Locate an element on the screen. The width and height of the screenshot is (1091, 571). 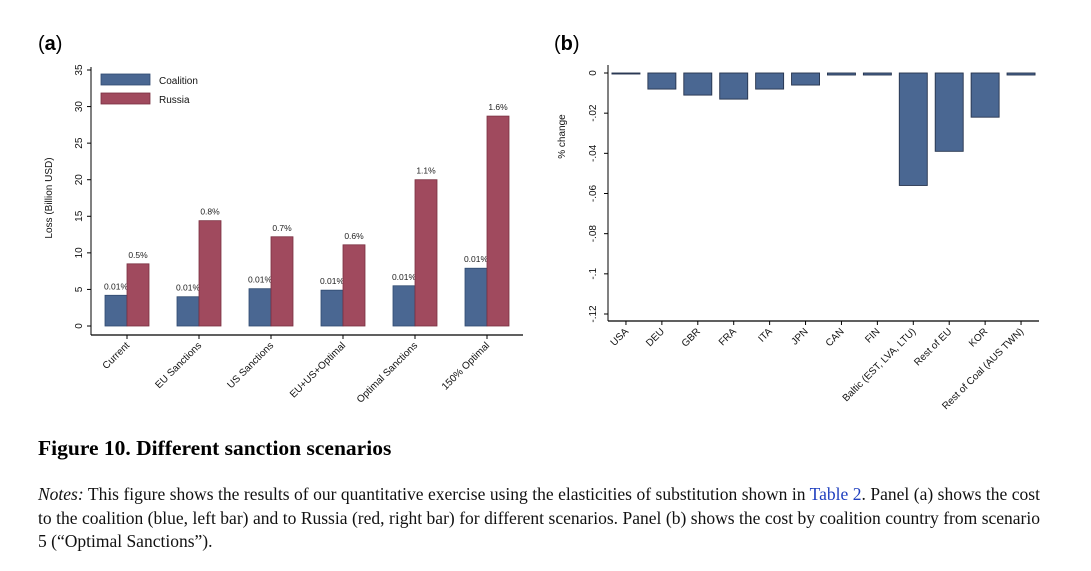
panel-label-b: (b) is located at coordinates (567, 44).